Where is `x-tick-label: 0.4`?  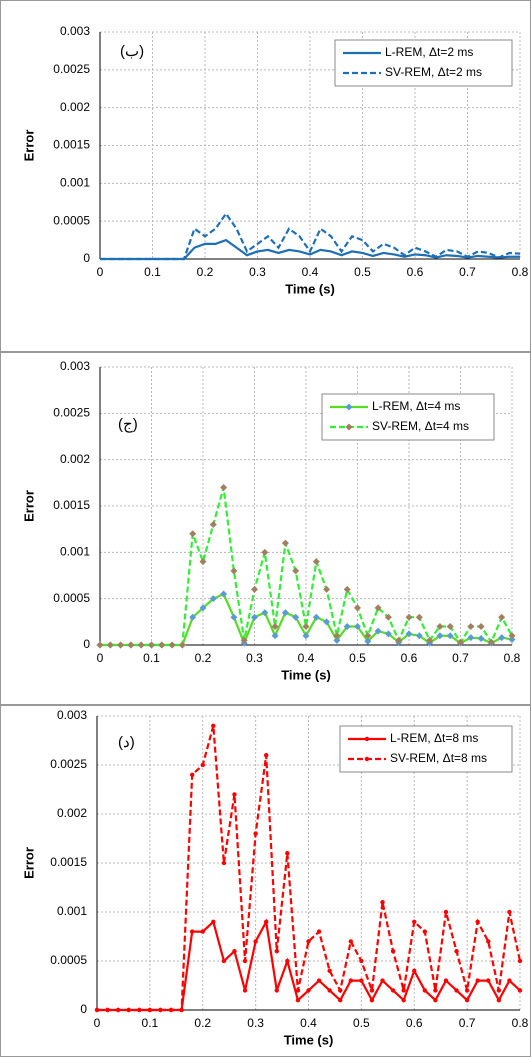
x-tick-label: 0.4 is located at coordinates (310, 272).